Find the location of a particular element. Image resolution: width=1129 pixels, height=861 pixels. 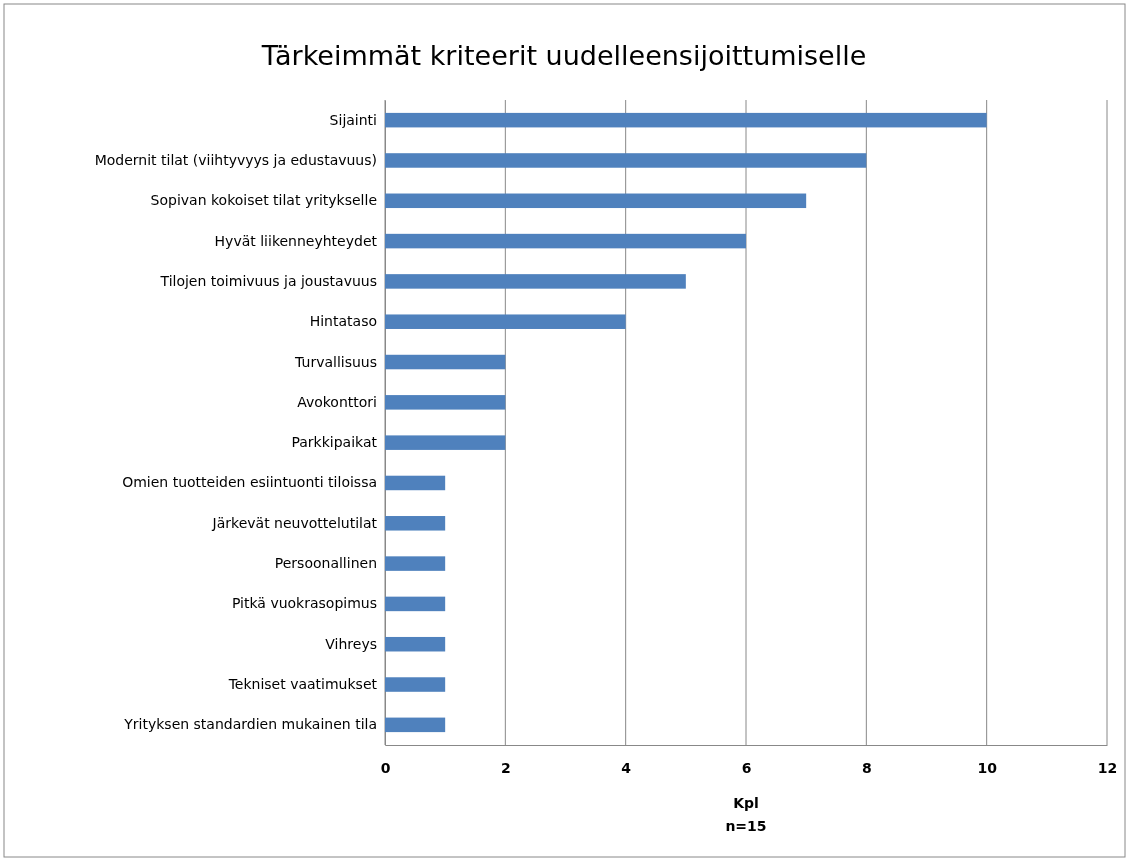

y-tick-label: Vihreys is located at coordinates (351, 643).